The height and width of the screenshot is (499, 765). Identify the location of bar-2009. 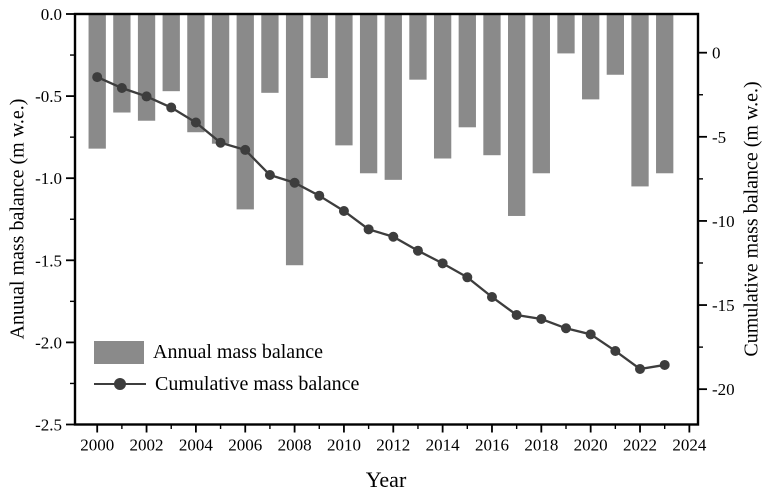
(319, 46).